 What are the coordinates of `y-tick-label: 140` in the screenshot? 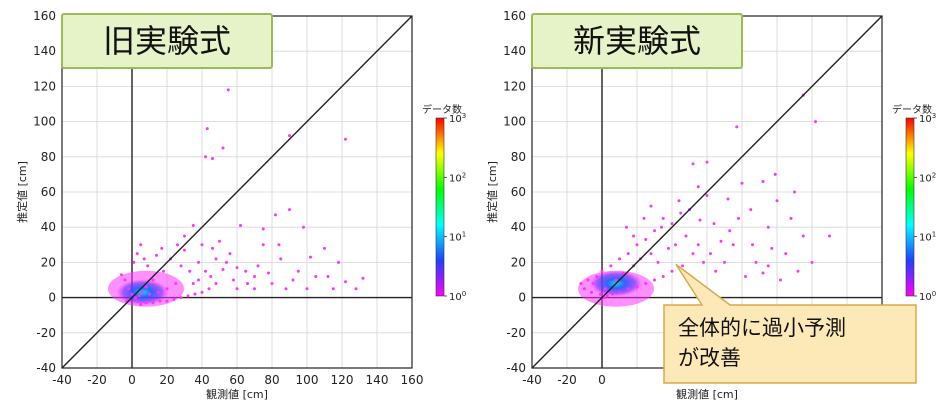 It's located at (514, 51).